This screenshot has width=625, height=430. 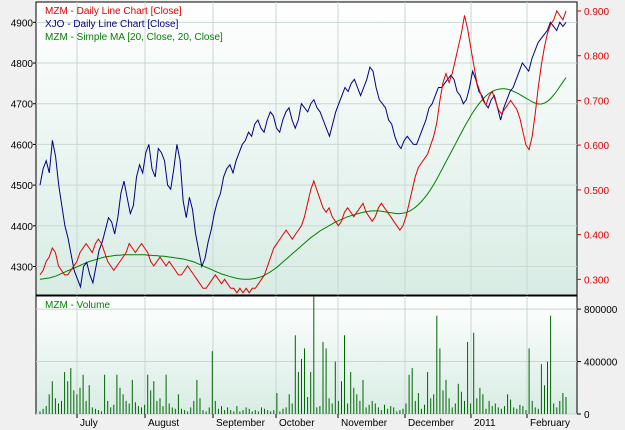 I want to click on volume-tick-label: 0, so click(x=587, y=415).